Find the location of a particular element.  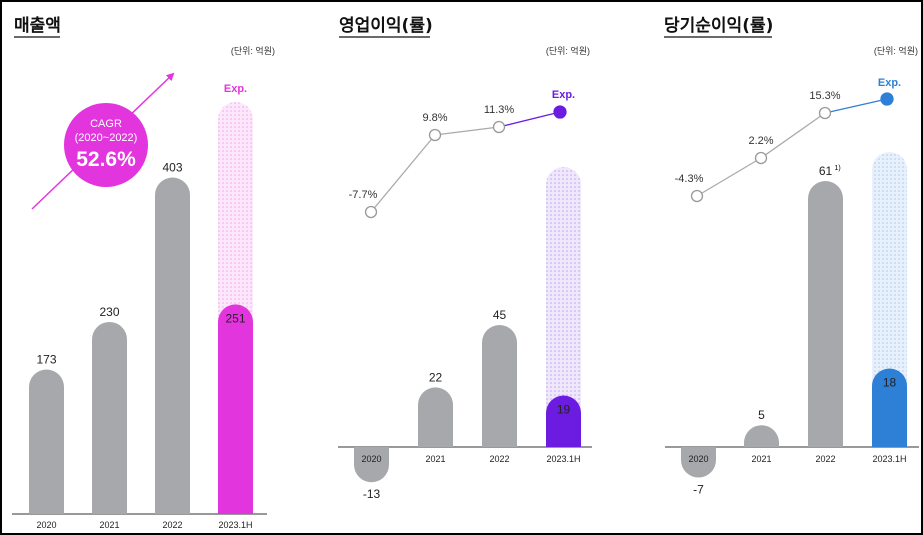

net-value-label: -7 is located at coordinates (698, 490).